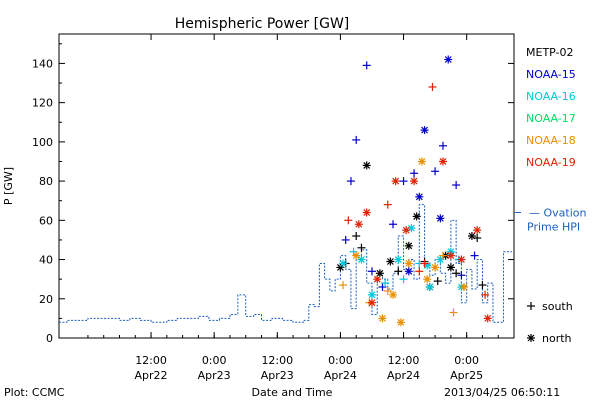 This screenshot has height=404, width=600. What do you see at coordinates (46, 260) in the screenshot?
I see `y-tick-label: 40` at bounding box center [46, 260].